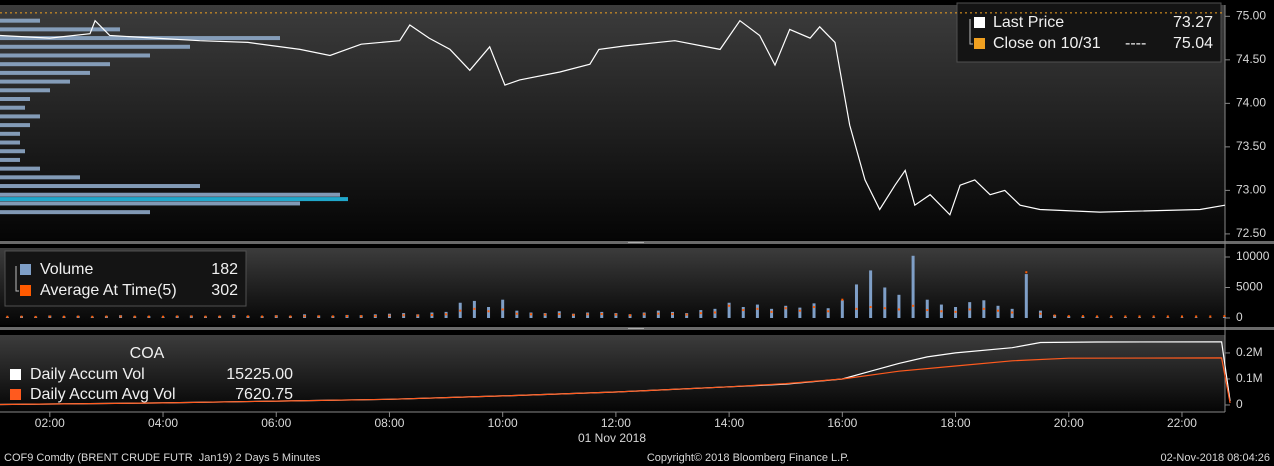  What do you see at coordinates (1069, 423) in the screenshot?
I see `x-tick-label: 20:00` at bounding box center [1069, 423].